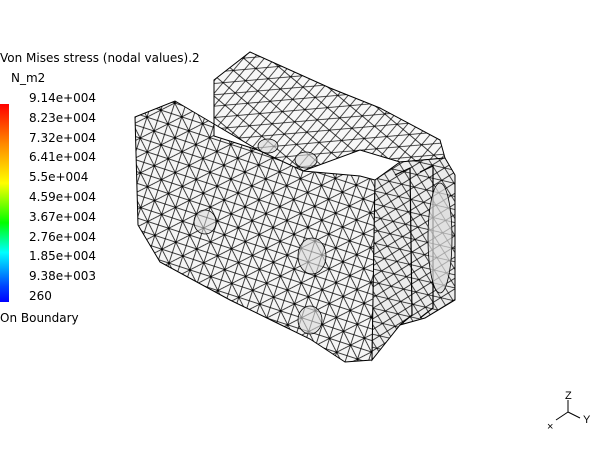 The width and height of the screenshot is (600, 450). Describe the element at coordinates (63, 216) in the screenshot. I see `legend-tick: 3.67e+004` at that location.